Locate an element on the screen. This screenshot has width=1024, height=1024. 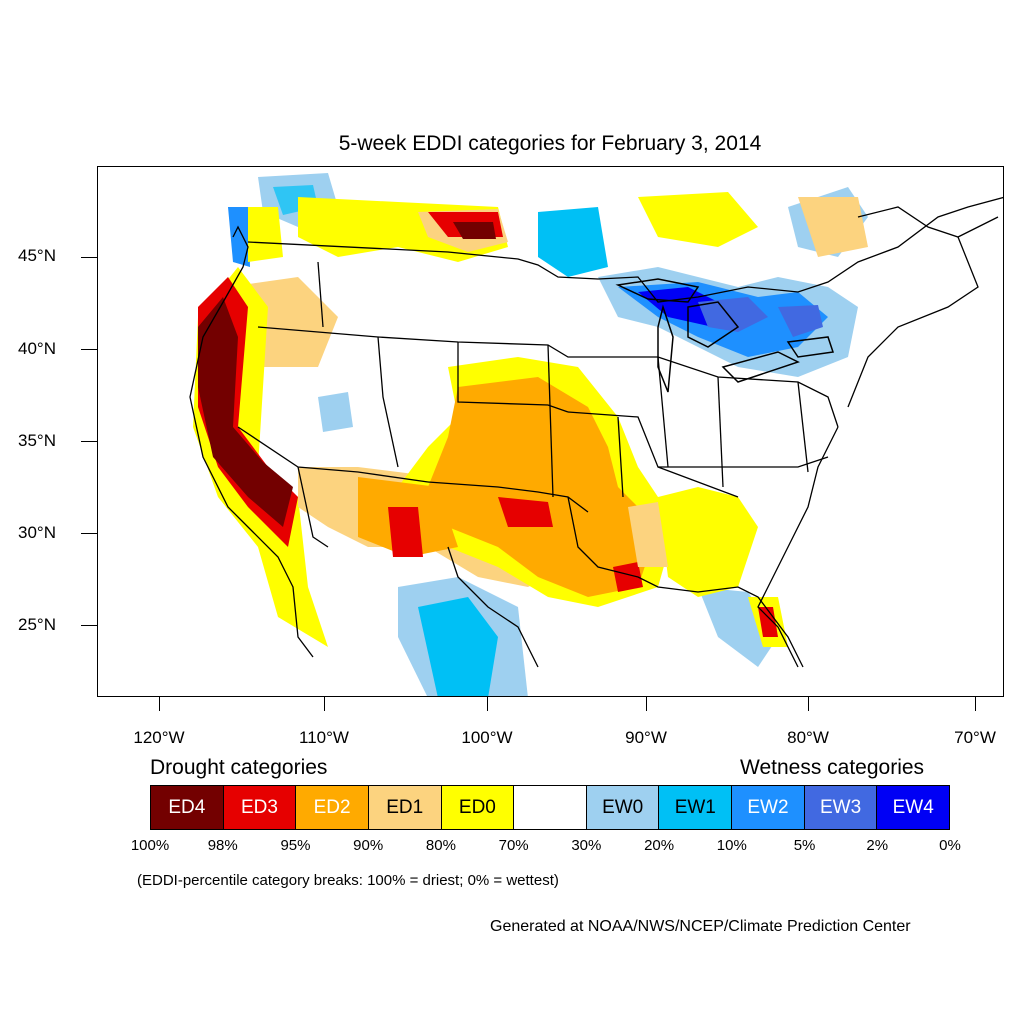
legend-cell-ed1: ED1 is located at coordinates (405, 807).